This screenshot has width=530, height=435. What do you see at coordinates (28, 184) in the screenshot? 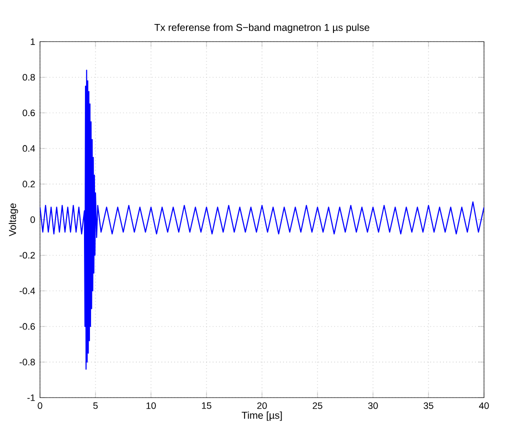
I see `y-tick-label: 0.2` at bounding box center [28, 184].